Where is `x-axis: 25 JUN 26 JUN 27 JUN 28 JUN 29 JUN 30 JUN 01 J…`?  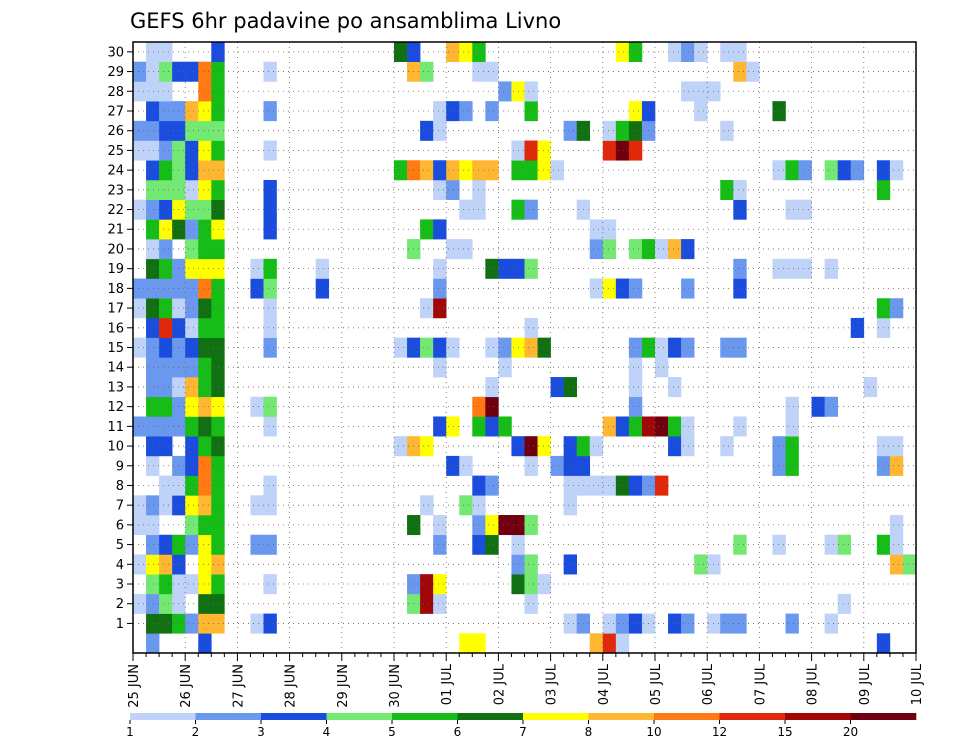 x-axis: 25 JUN 26 JUN 27 JUN 28 JUN 29 JUN 30 JUN 01 J… is located at coordinates (526, 680).